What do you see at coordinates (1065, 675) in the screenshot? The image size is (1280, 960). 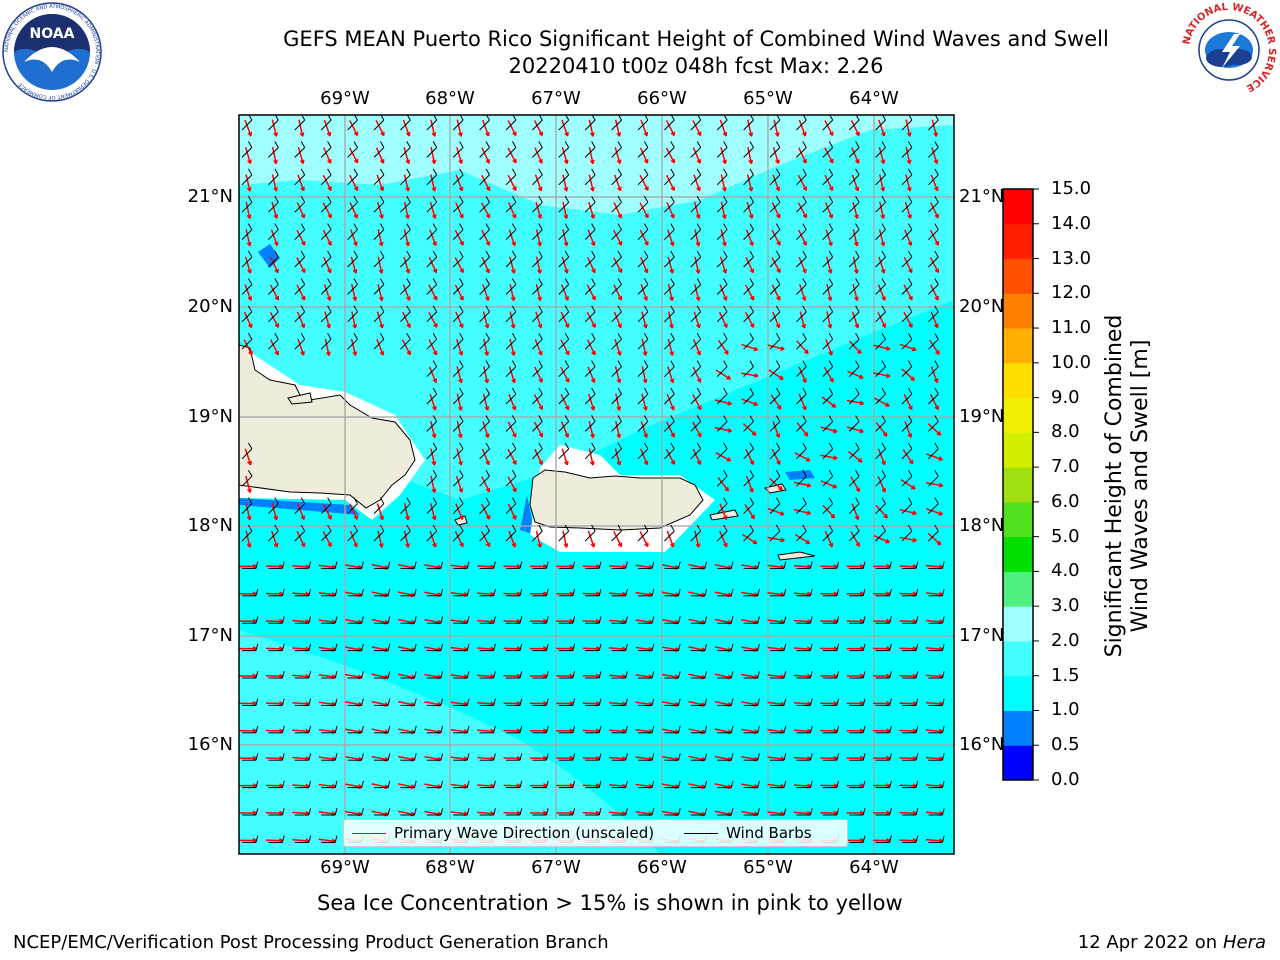 I see `colorbar-tick-label: 1.5` at bounding box center [1065, 675].